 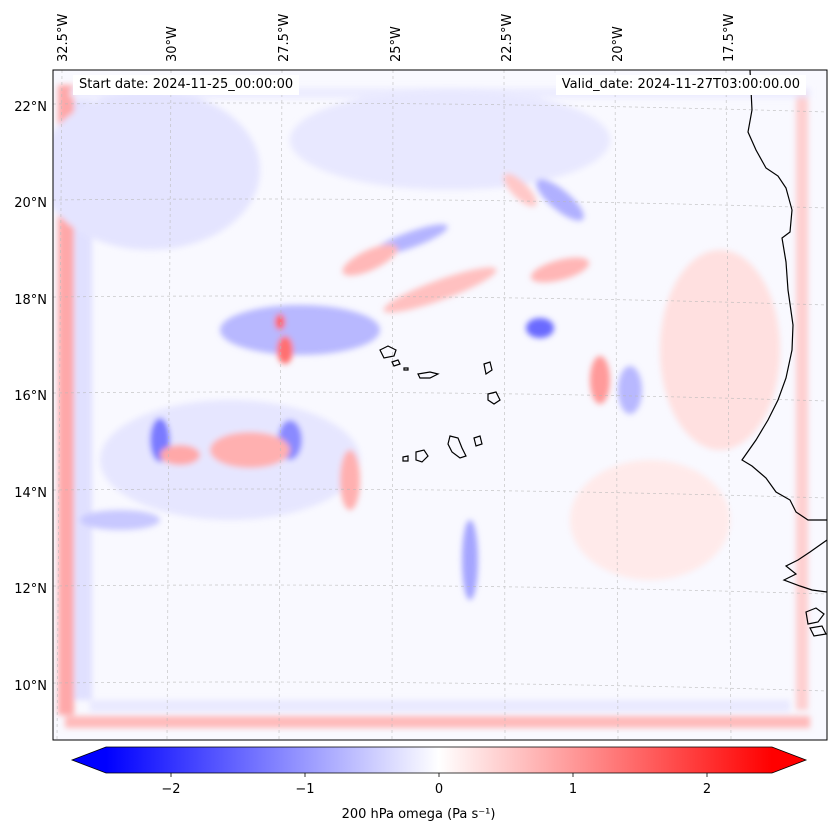 I want to click on blue-region-center, so click(x=300, y=330).